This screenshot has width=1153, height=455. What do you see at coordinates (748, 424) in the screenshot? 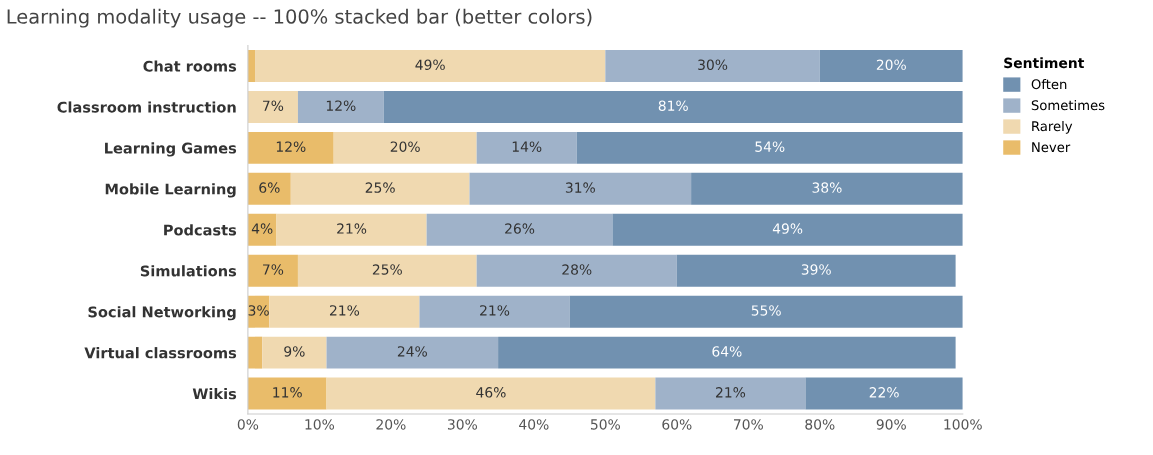
I see `x-tick-label: 70%` at bounding box center [748, 424].